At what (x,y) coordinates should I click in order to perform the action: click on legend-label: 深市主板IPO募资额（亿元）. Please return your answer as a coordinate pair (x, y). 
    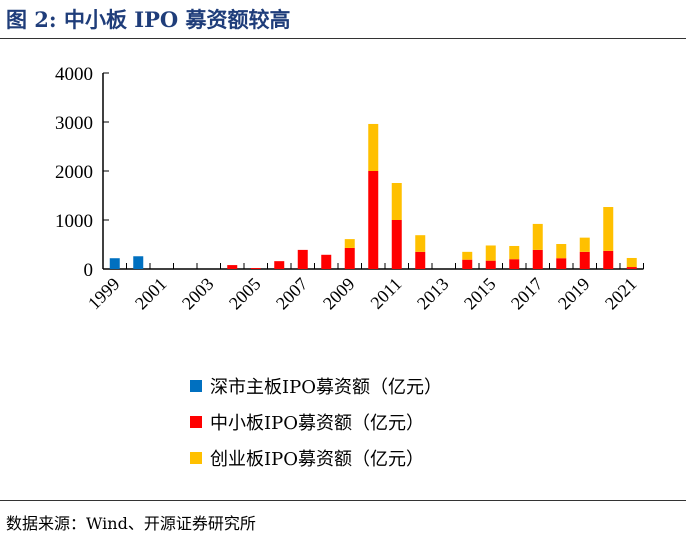
    Looking at the image, I should click on (326, 387).